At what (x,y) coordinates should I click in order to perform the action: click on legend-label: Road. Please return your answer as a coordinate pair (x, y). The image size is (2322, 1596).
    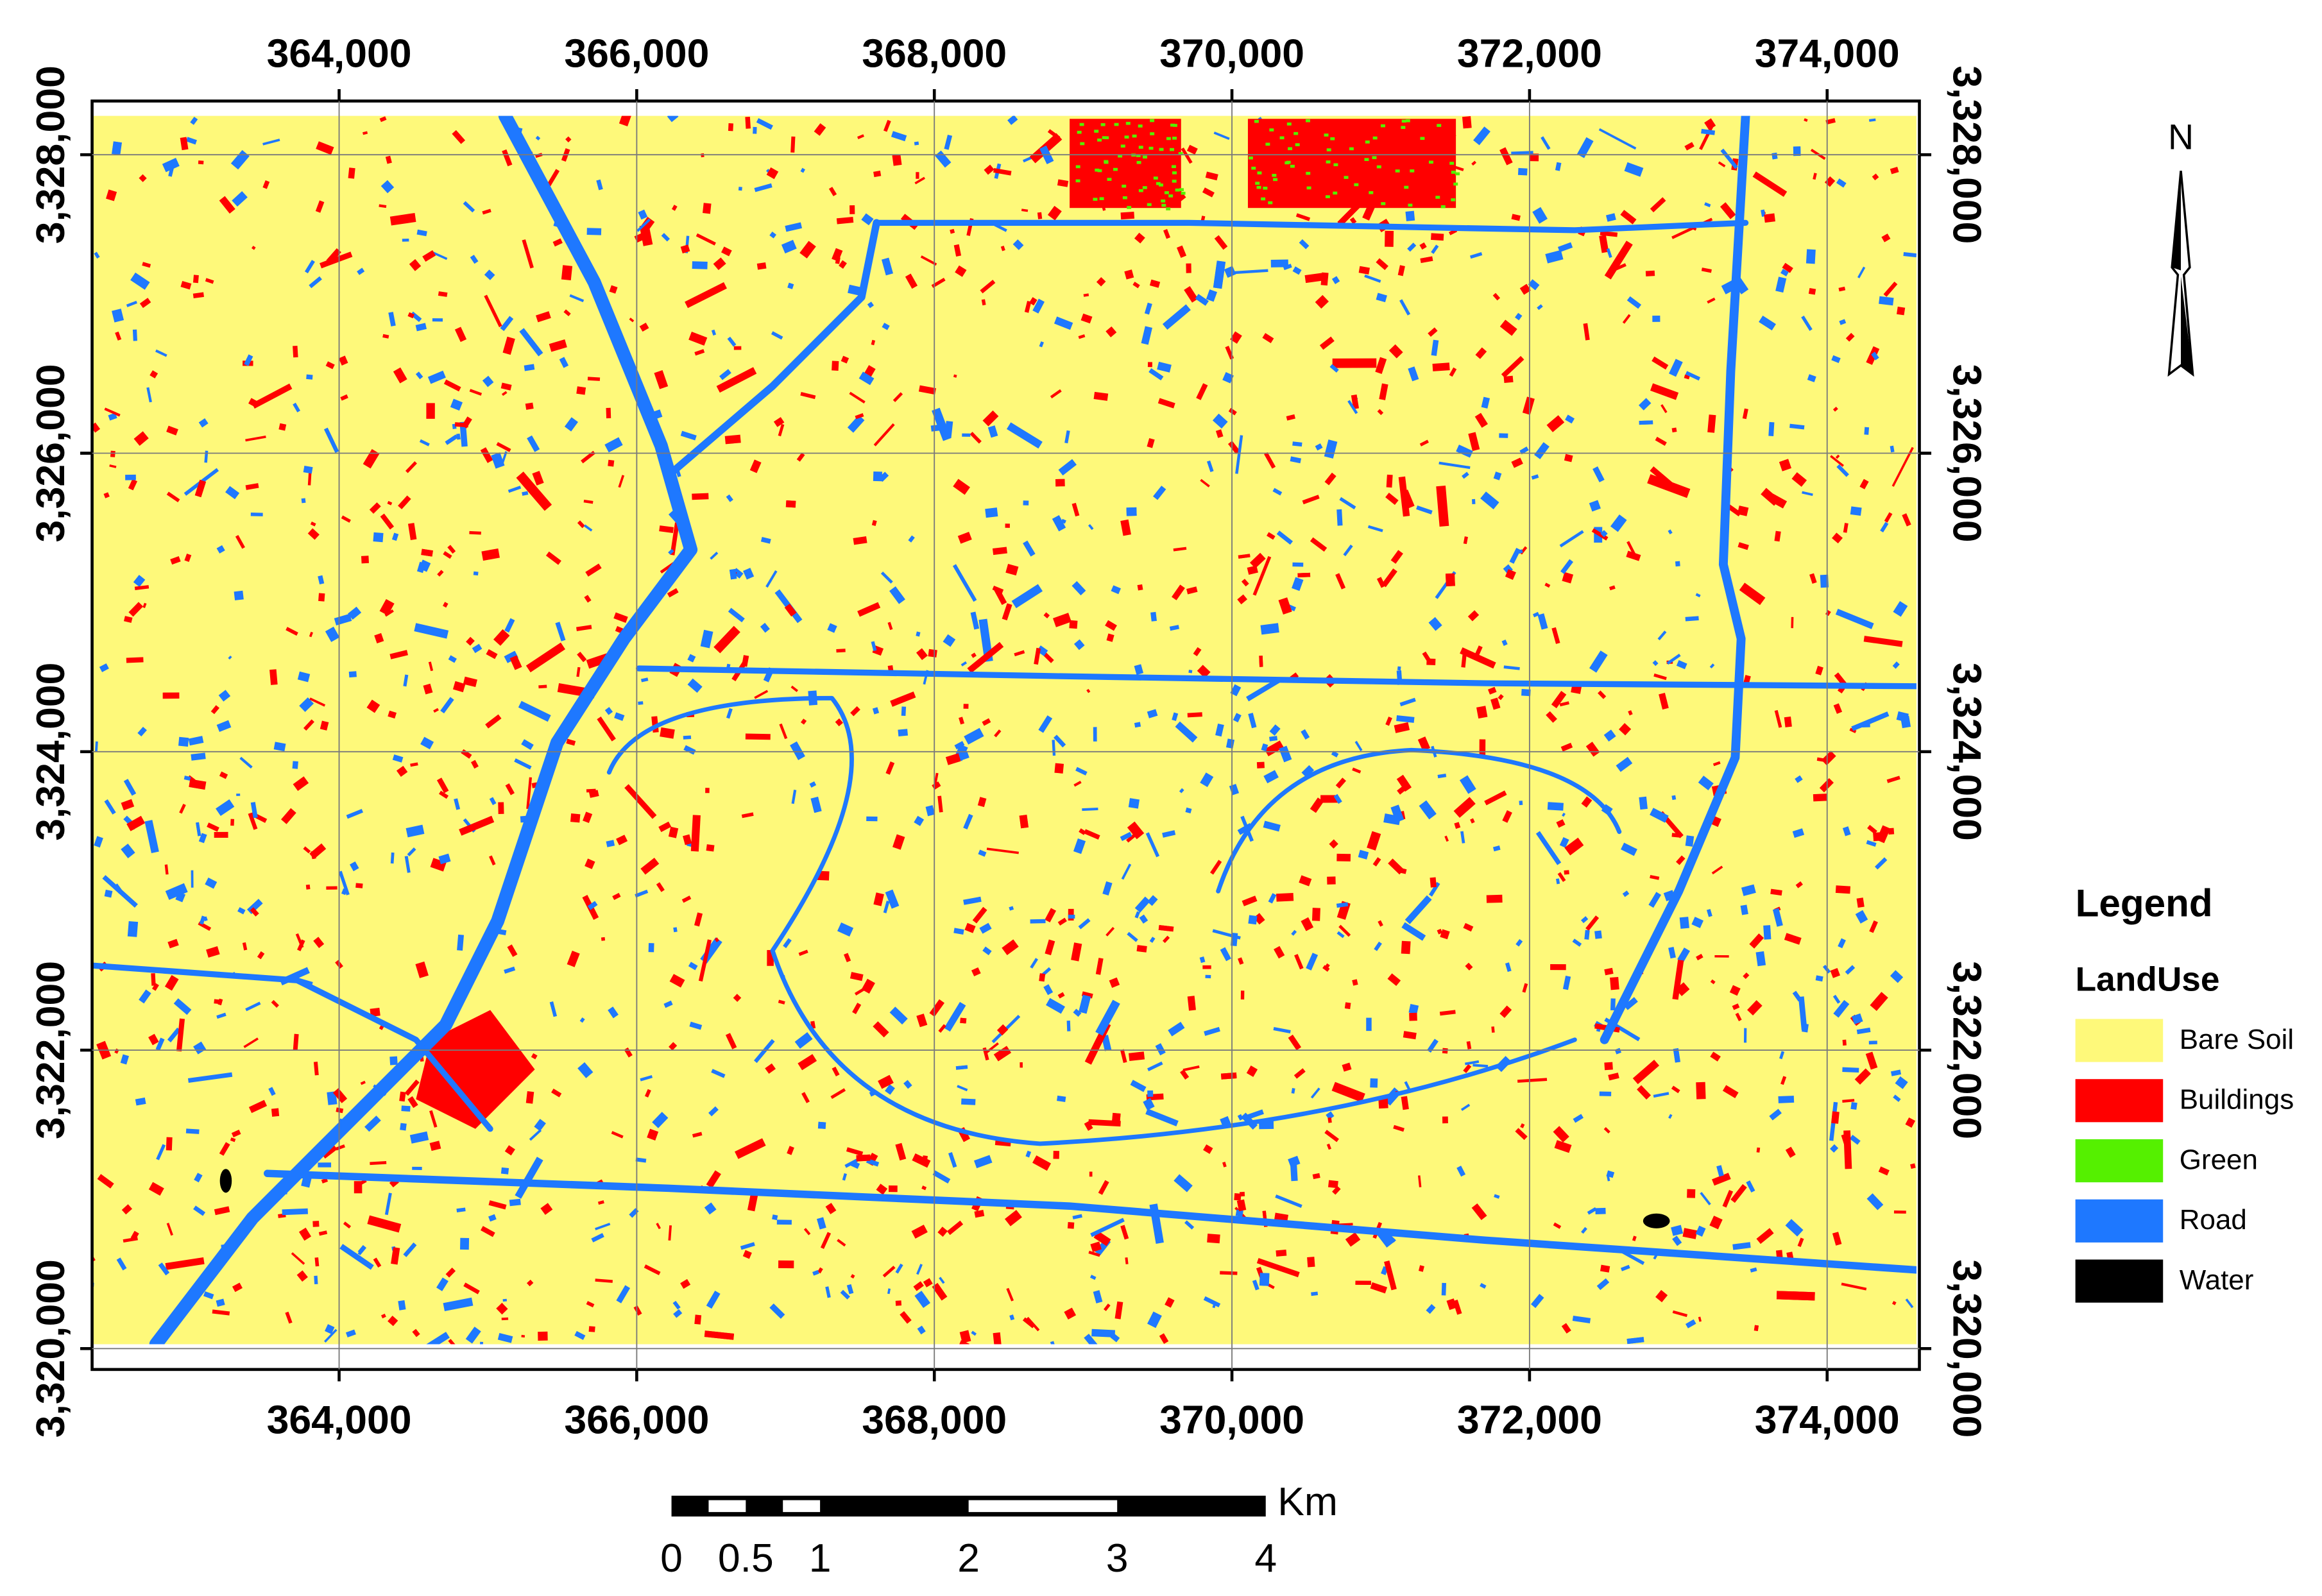
    Looking at the image, I should click on (2214, 1219).